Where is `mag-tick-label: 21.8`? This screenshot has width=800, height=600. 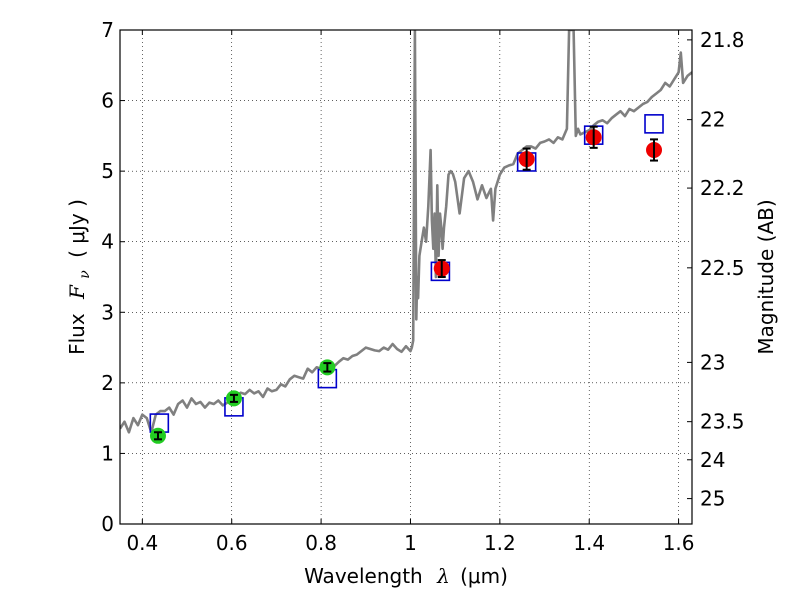
mag-tick-label: 21.8 is located at coordinates (722, 40).